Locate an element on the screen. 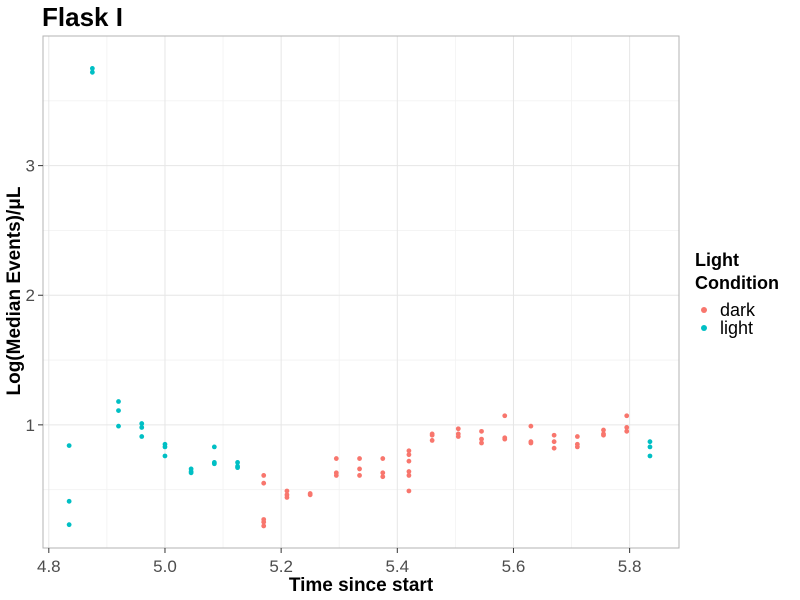 This screenshot has width=800, height=600. y-axis: 1 2 3 is located at coordinates (34, 296).